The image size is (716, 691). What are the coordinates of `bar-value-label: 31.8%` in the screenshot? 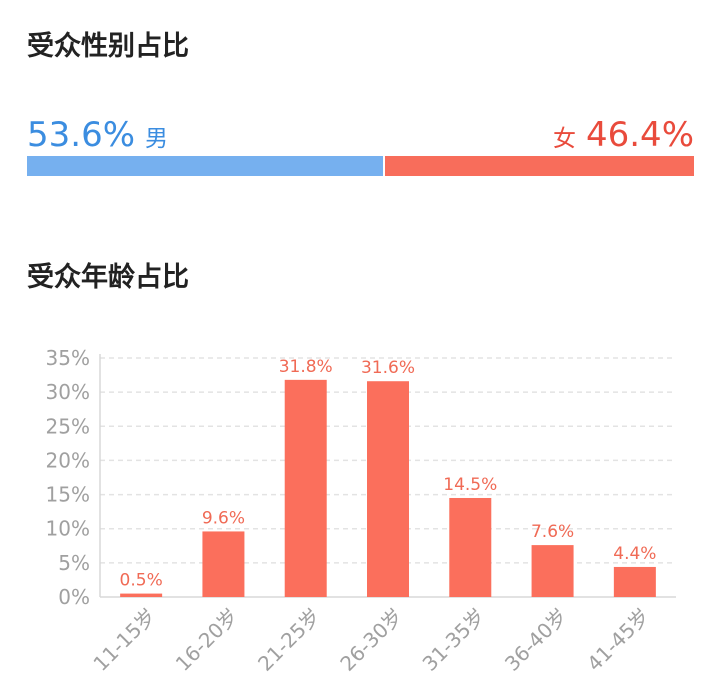 It's located at (306, 367).